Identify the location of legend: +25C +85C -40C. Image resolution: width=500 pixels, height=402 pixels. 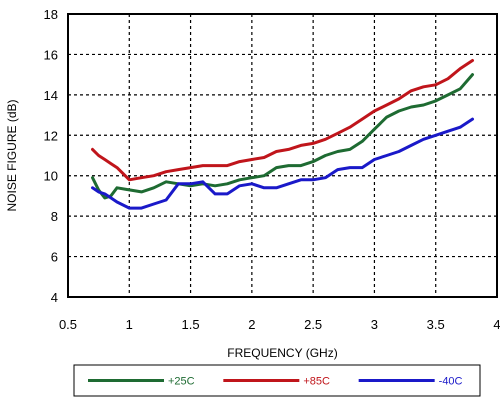
(277, 380).